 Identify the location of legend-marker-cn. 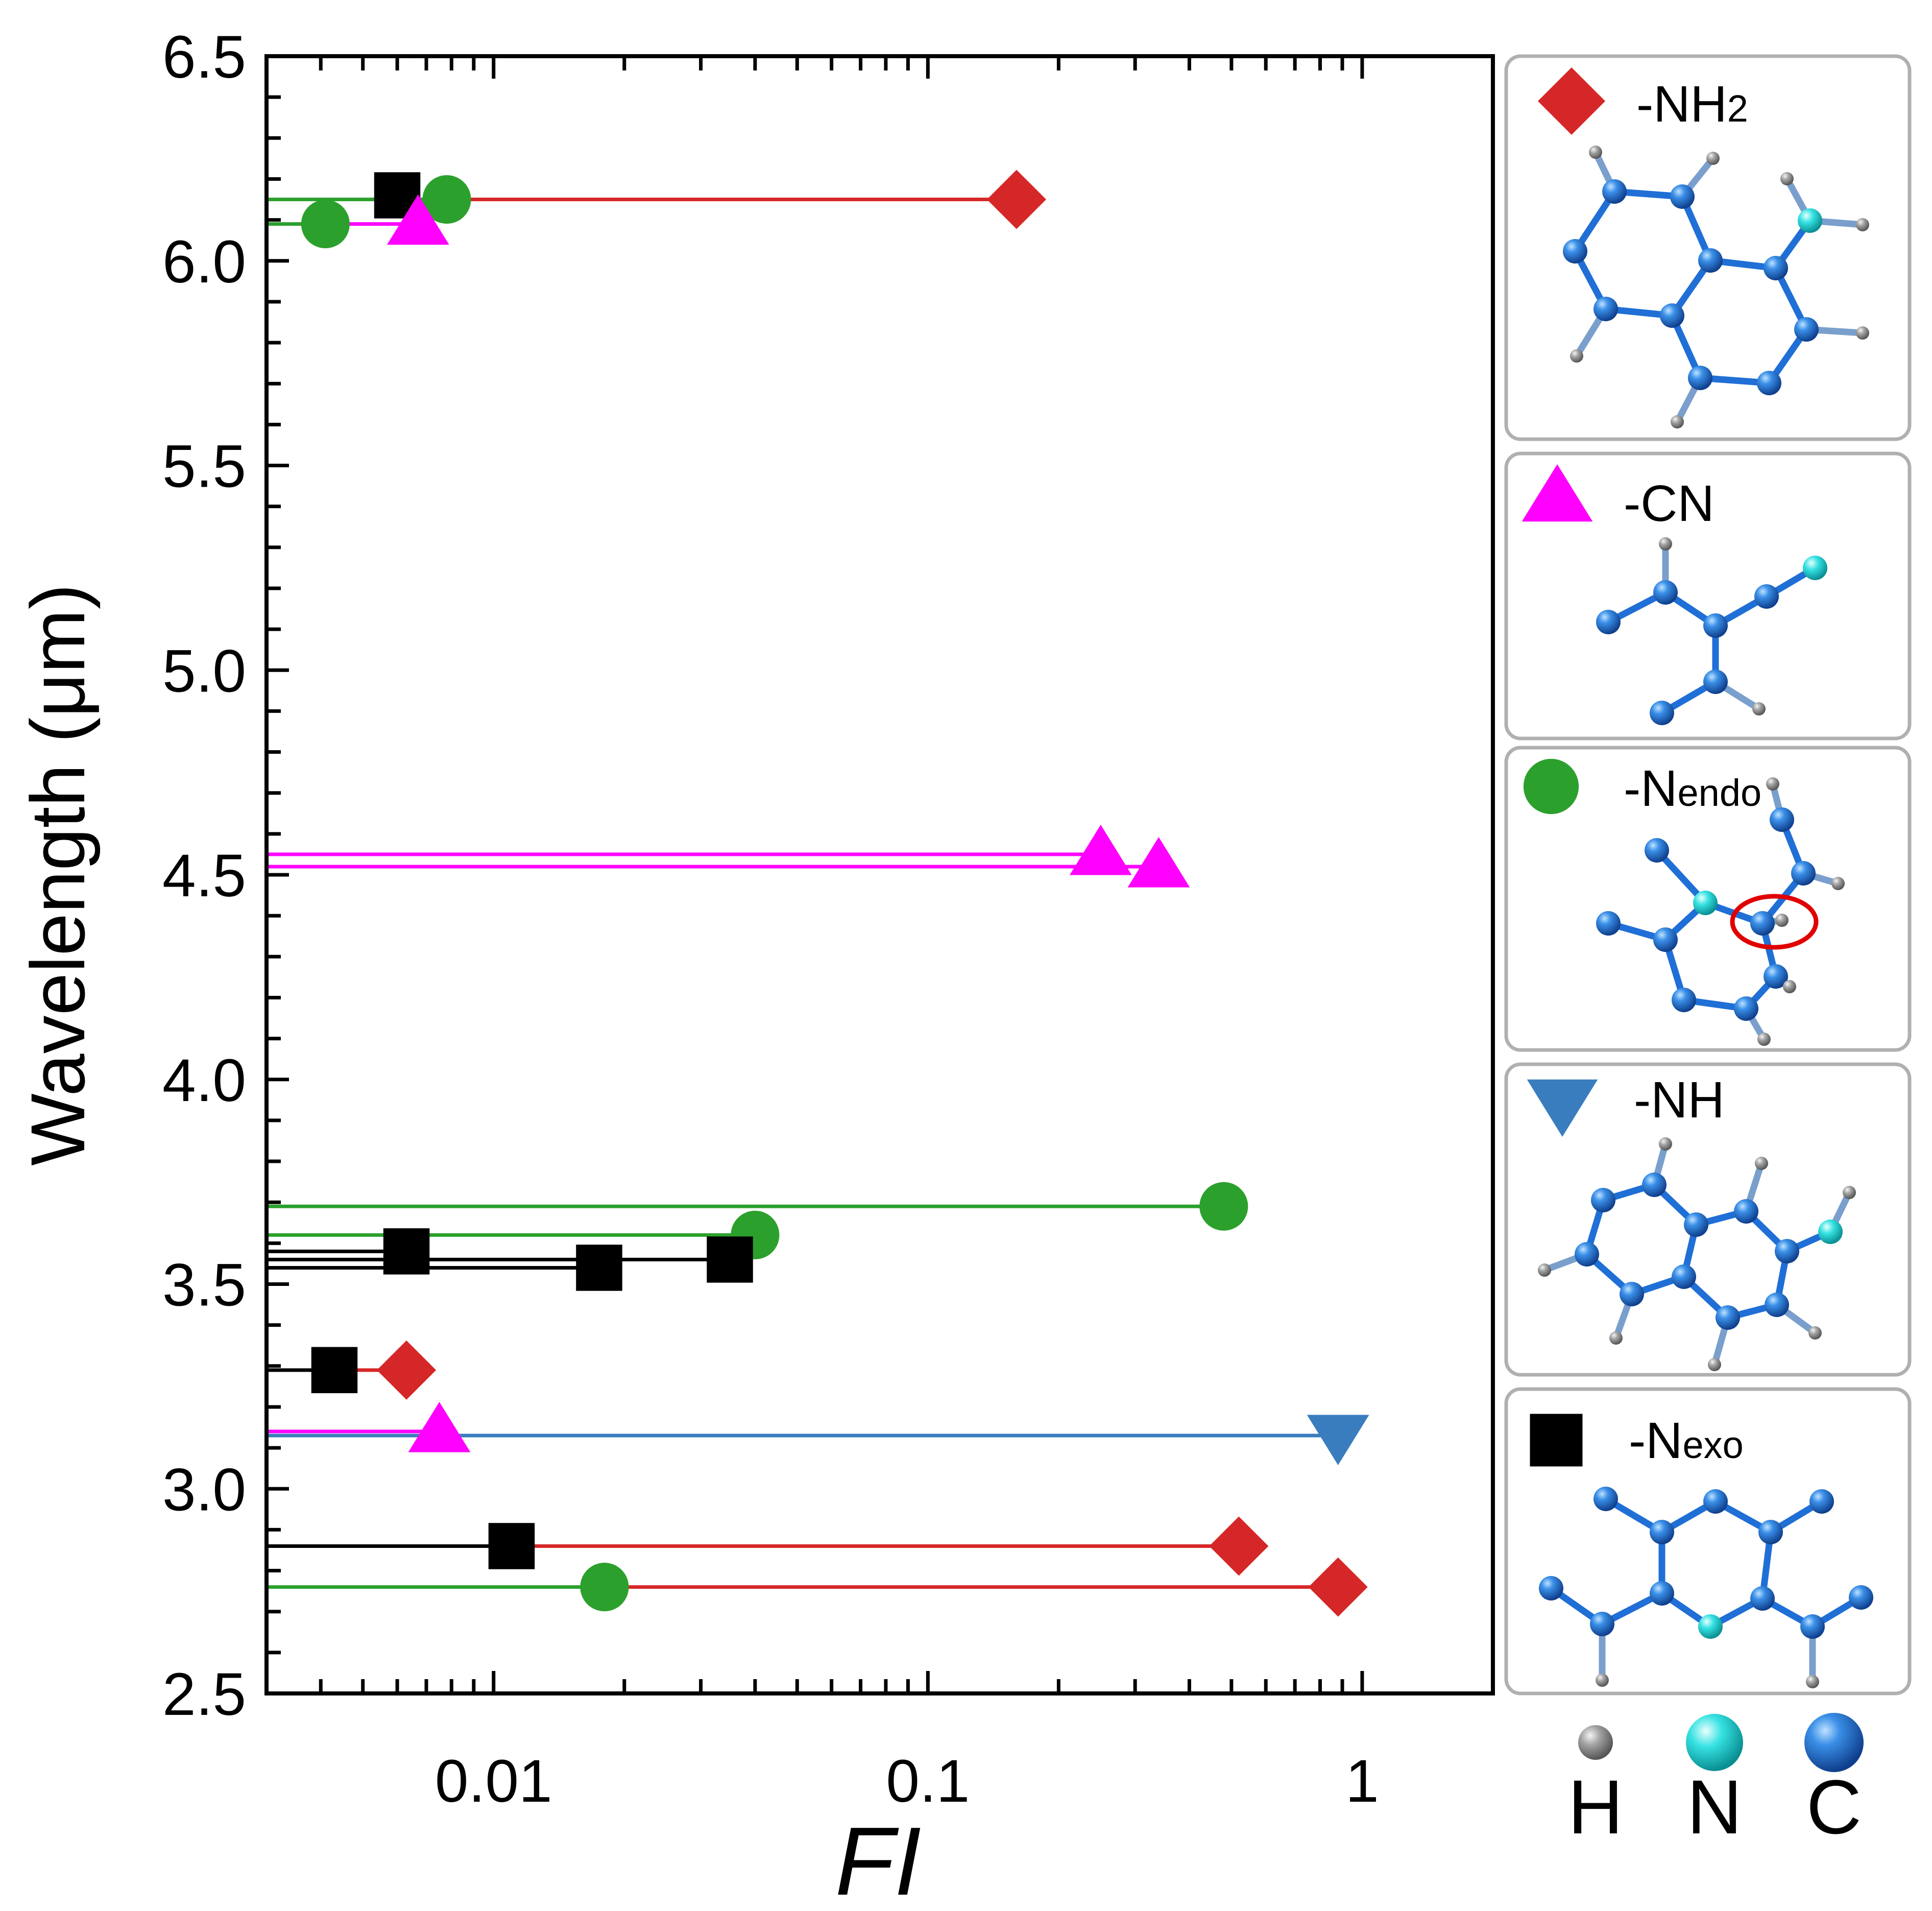
(1557, 493).